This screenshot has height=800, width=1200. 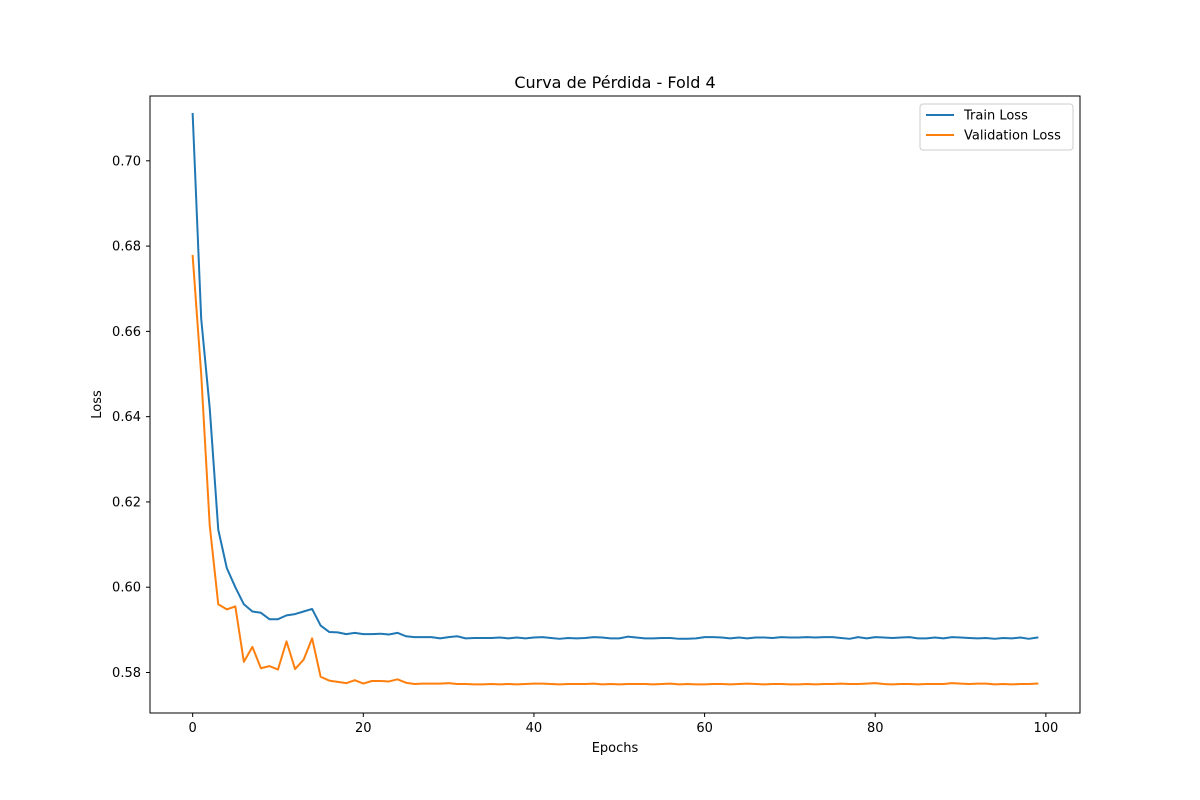 What do you see at coordinates (126, 247) in the screenshot?
I see `y-tick-label: 0.68` at bounding box center [126, 247].